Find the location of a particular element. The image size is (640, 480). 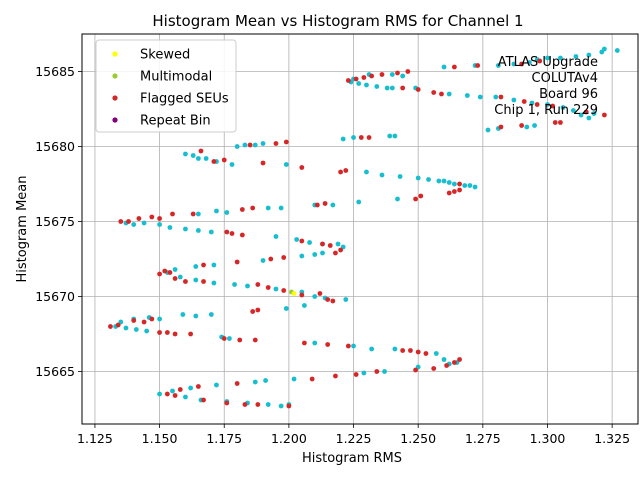

legend-entry: Repeat Bin is located at coordinates (175, 121).